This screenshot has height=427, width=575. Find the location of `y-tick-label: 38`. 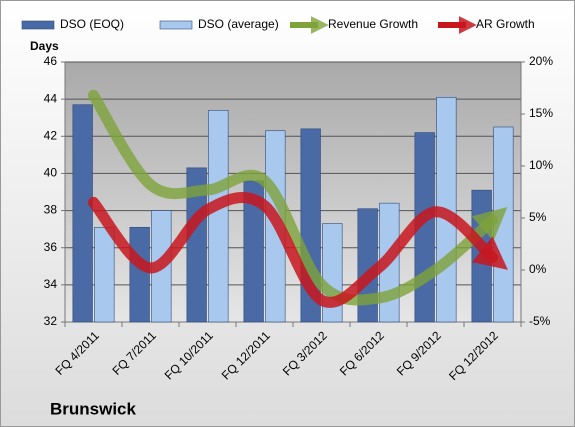

y-tick-label: 38 is located at coordinates (51, 210).